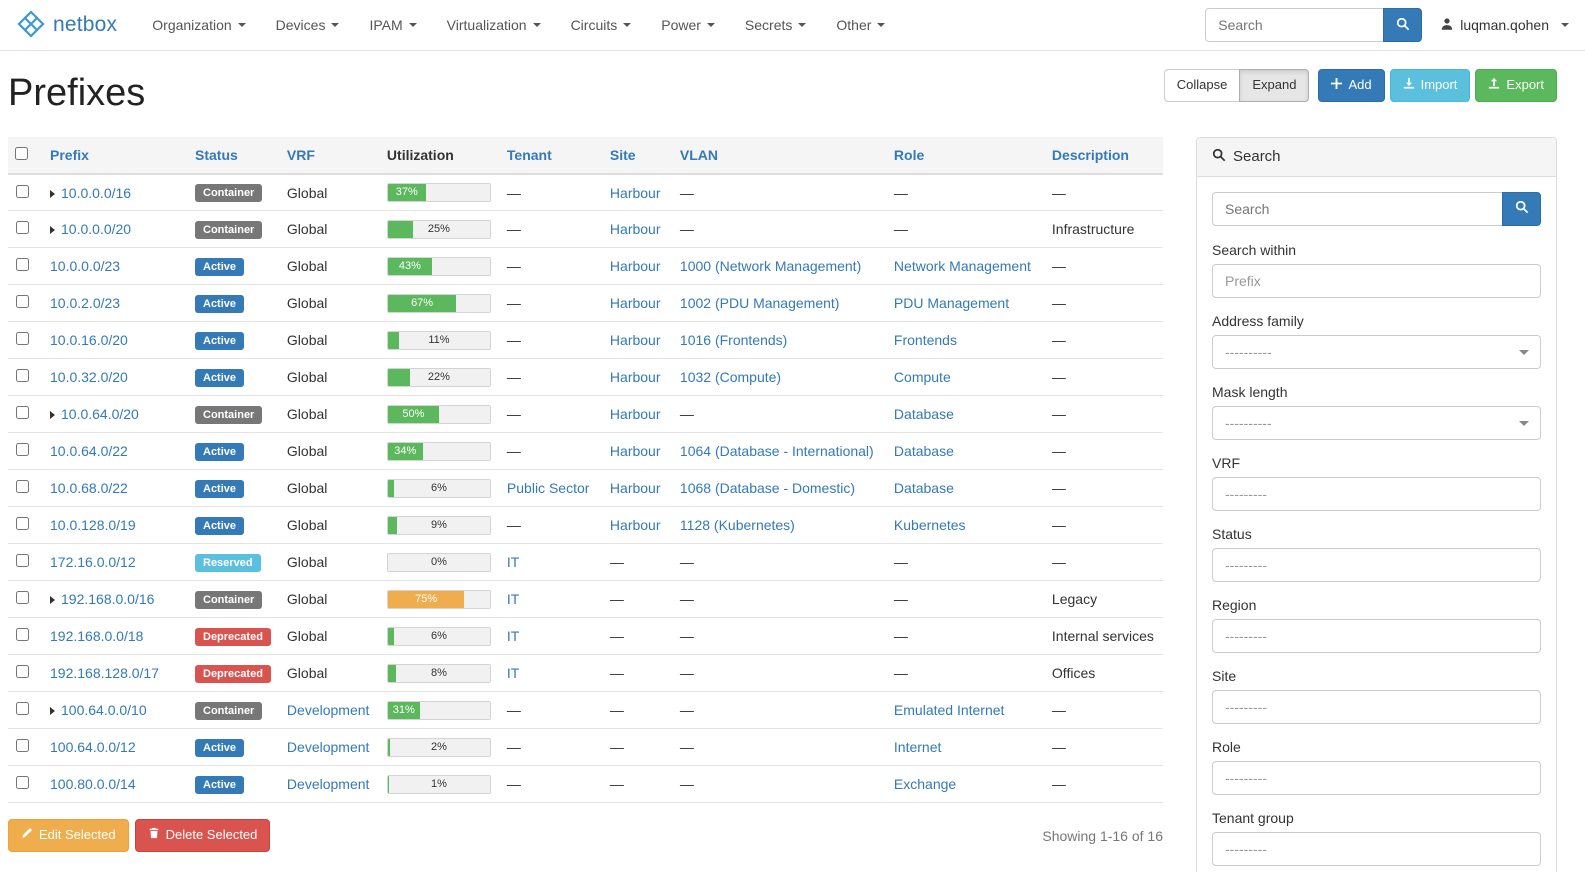 Image resolution: width=1585 pixels, height=872 pixels. What do you see at coordinates (104, 710) in the screenshot?
I see `prefix-link: 100.64.0.0/10` at bounding box center [104, 710].